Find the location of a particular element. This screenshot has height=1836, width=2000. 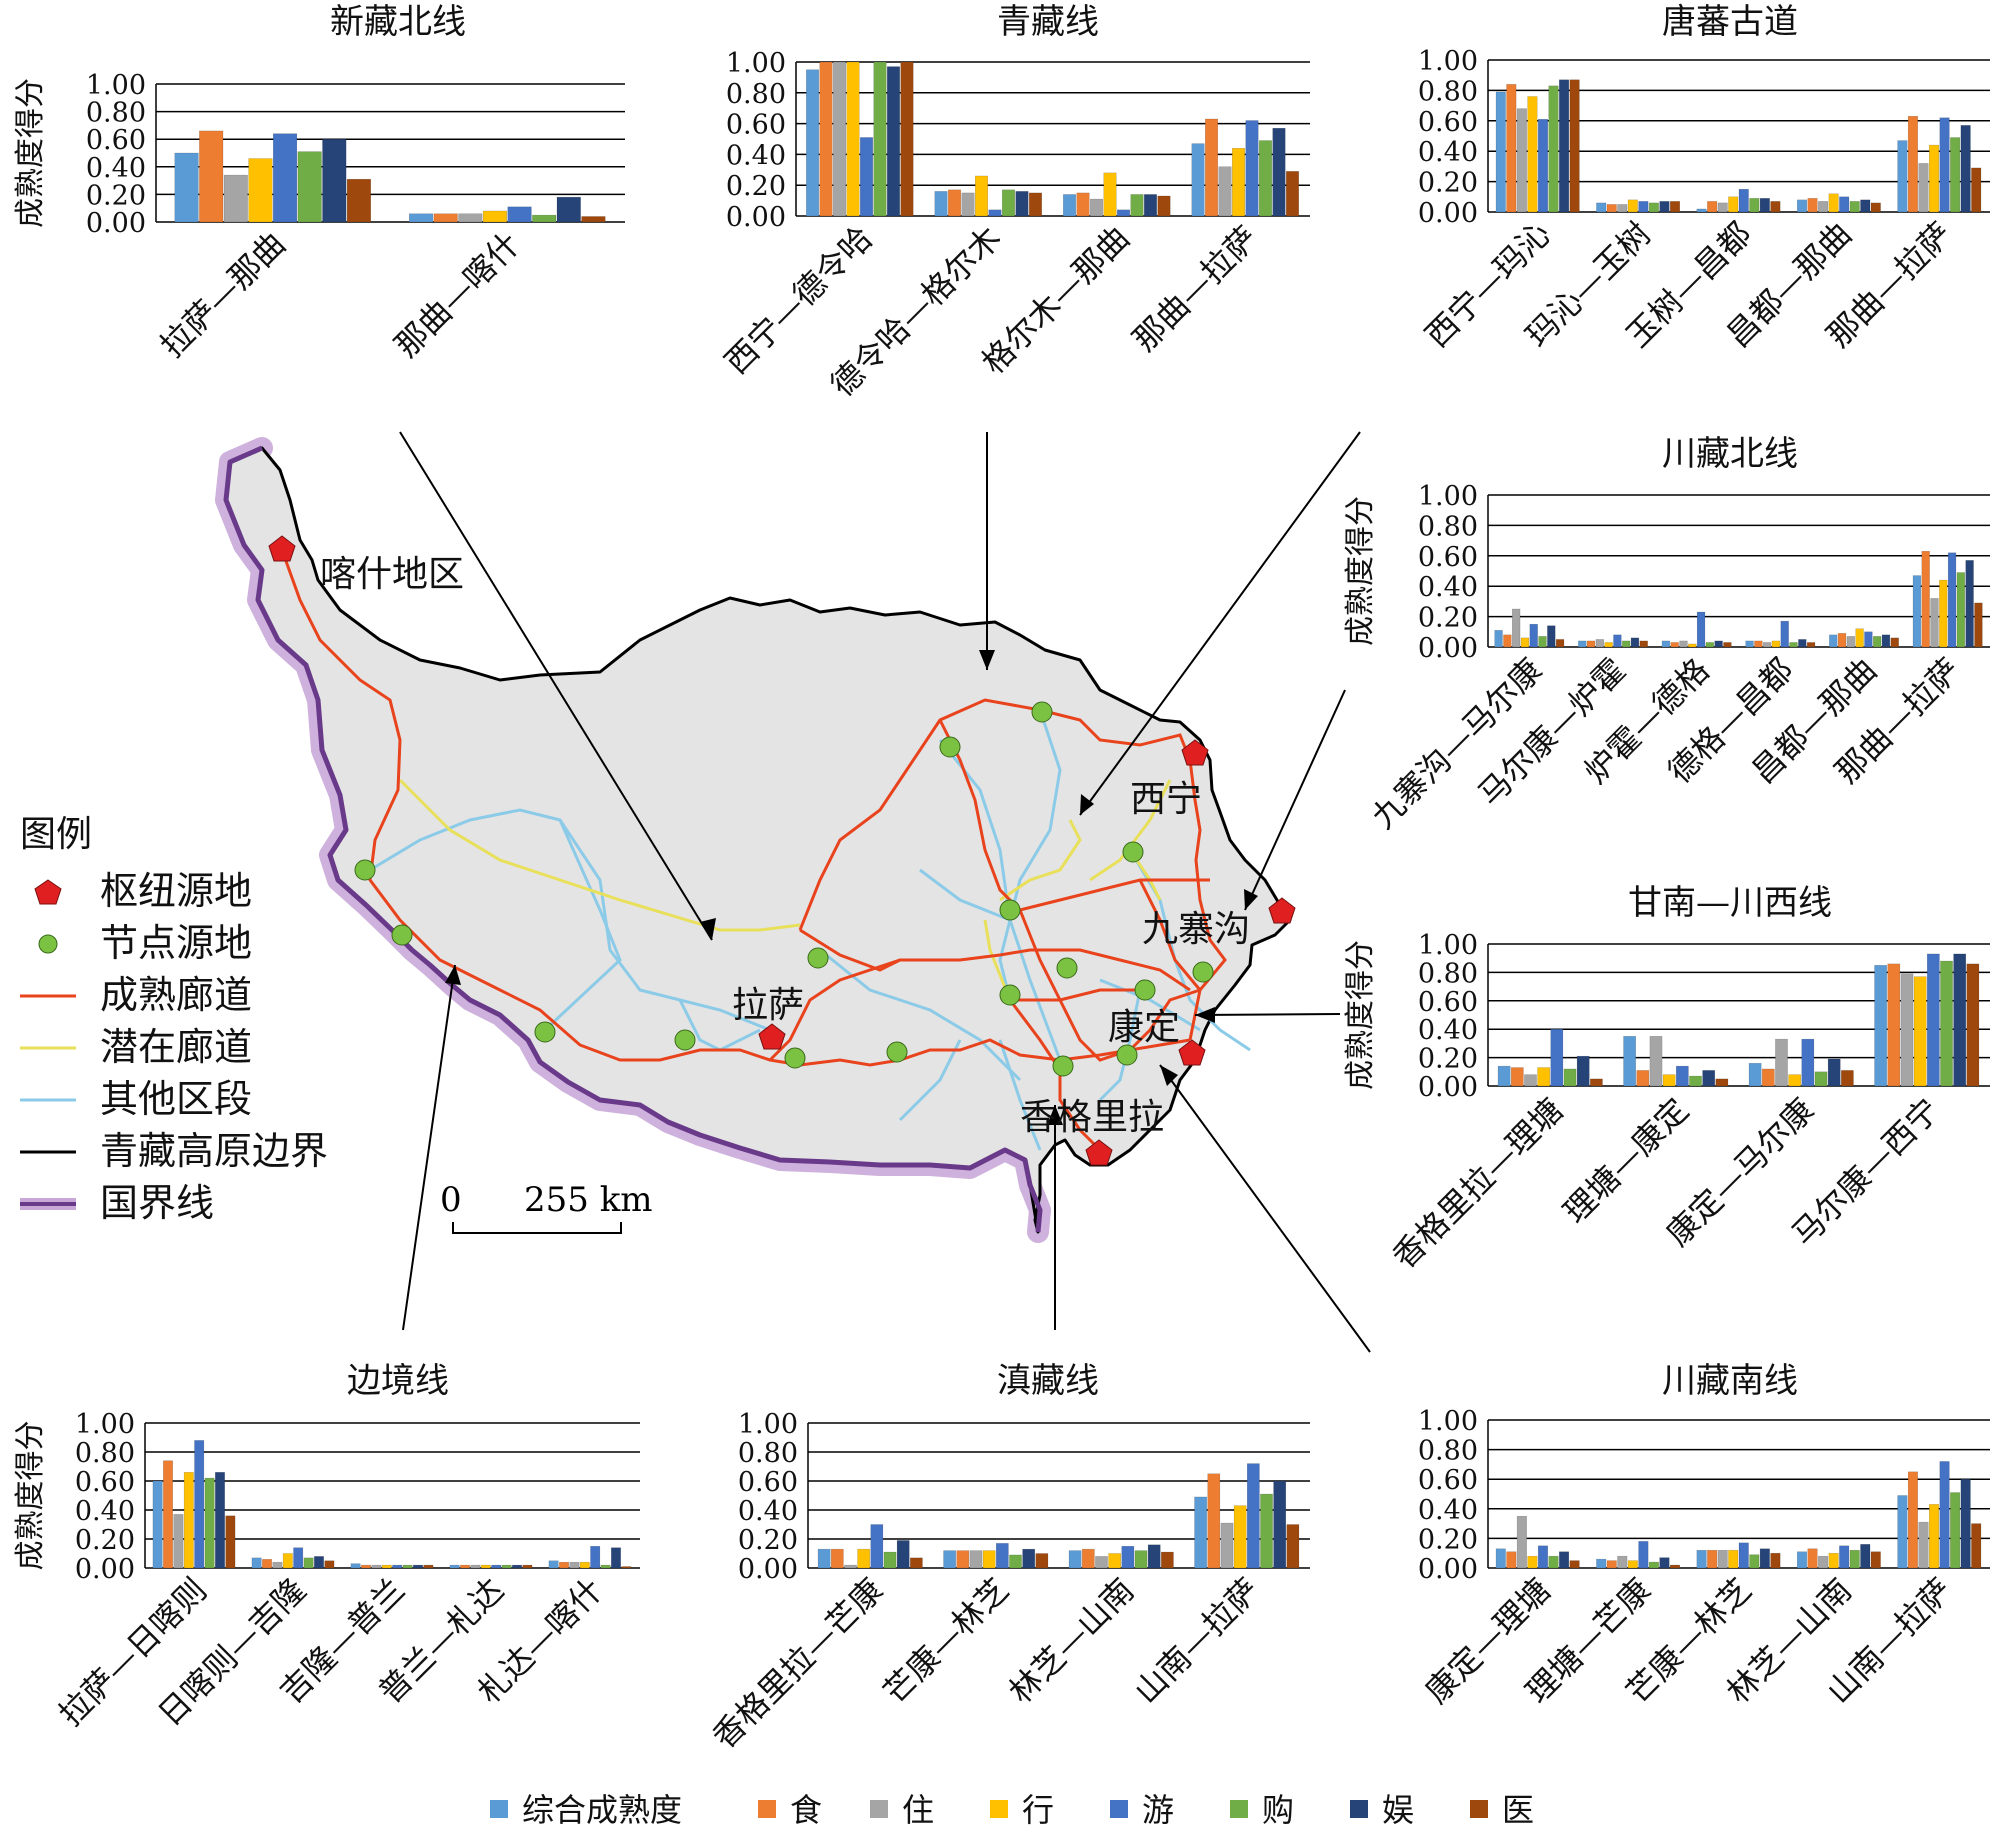

legend-label: 枢纽源地 is located at coordinates (176, 891).